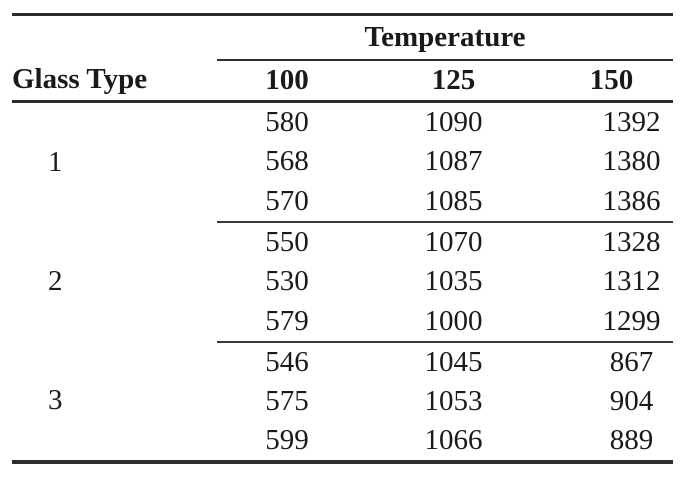 Image resolution: width=690 pixels, height=494 pixels. Describe the element at coordinates (453, 81) in the screenshot. I see `temp-column-header-125: 125` at that location.